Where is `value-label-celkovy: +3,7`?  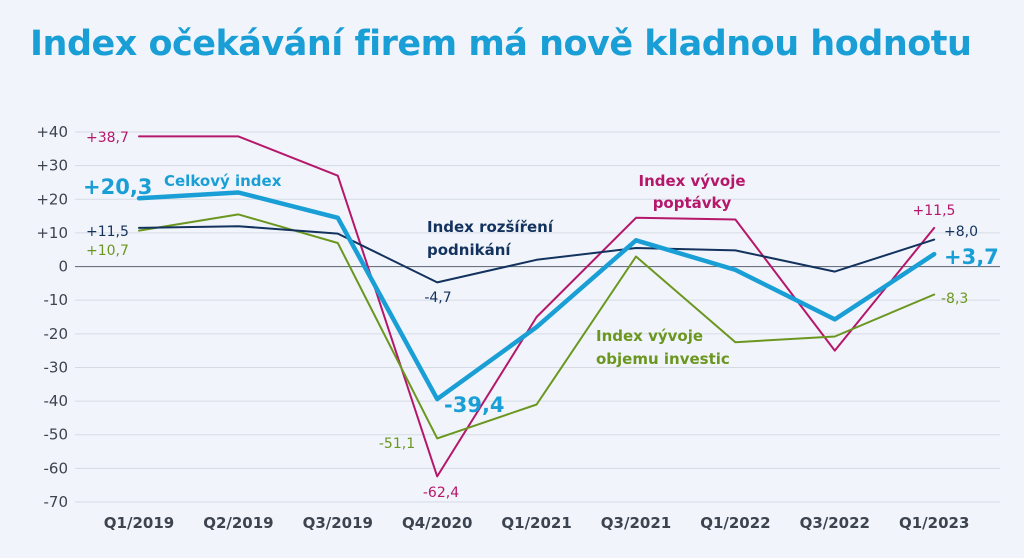 value-label-celkovy: +3,7 is located at coordinates (971, 257).